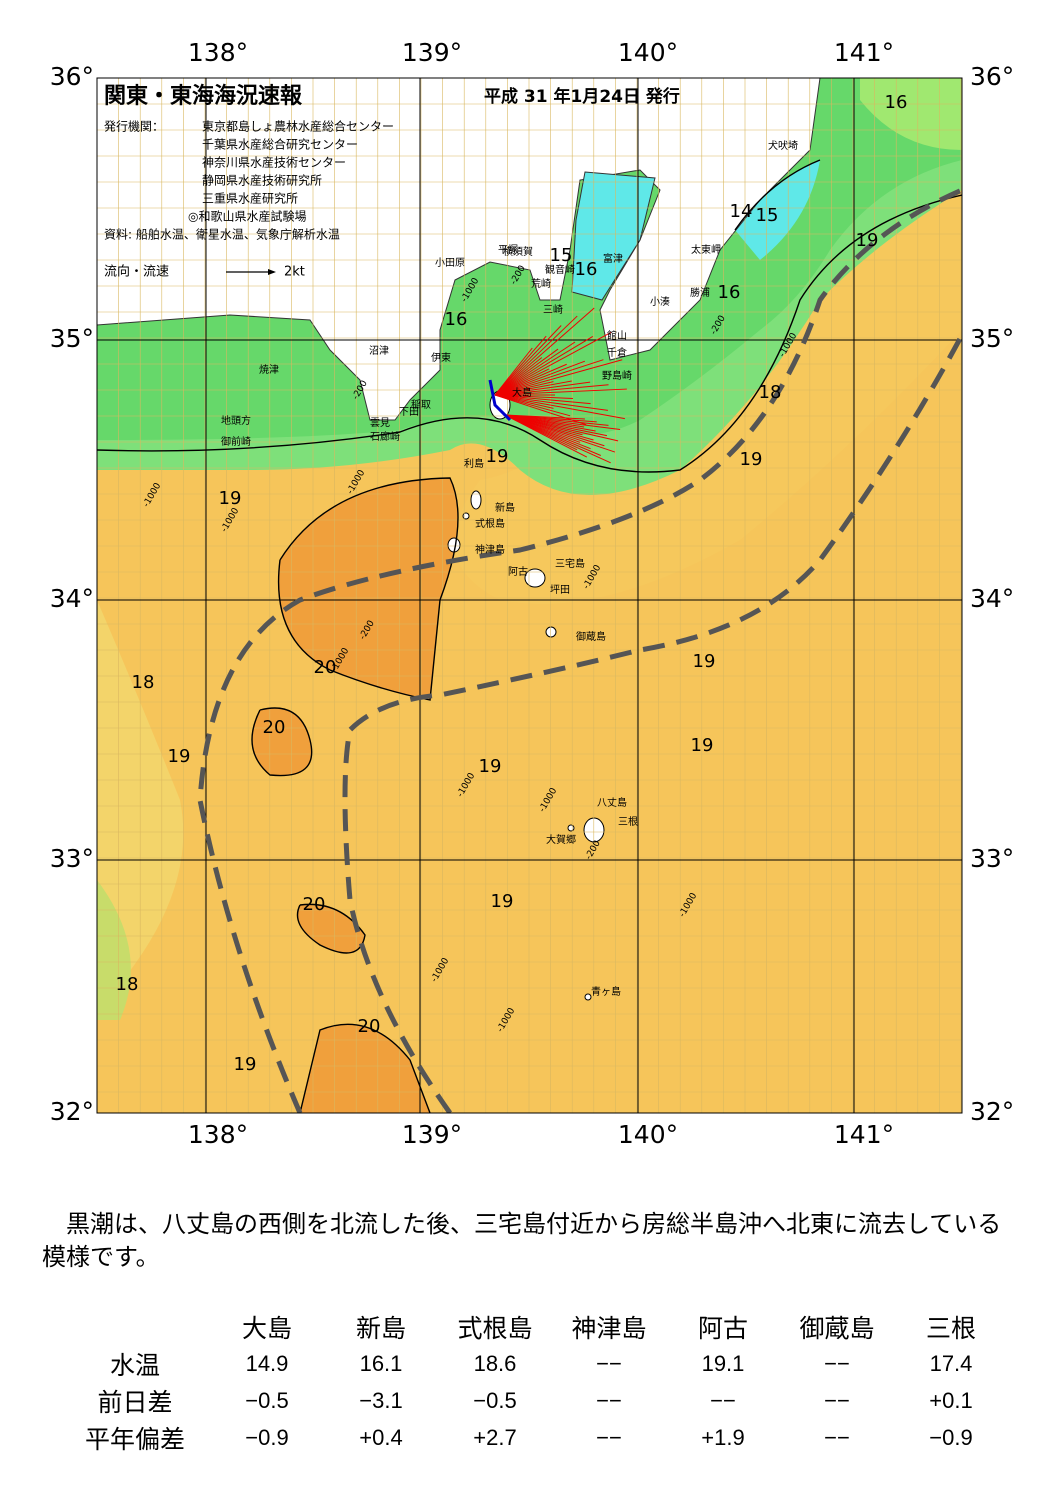 Image resolution: width=1064 pixels, height=1503 pixels. What do you see at coordinates (135, 1402) in the screenshot?
I see `row-label: 前日差` at bounding box center [135, 1402].